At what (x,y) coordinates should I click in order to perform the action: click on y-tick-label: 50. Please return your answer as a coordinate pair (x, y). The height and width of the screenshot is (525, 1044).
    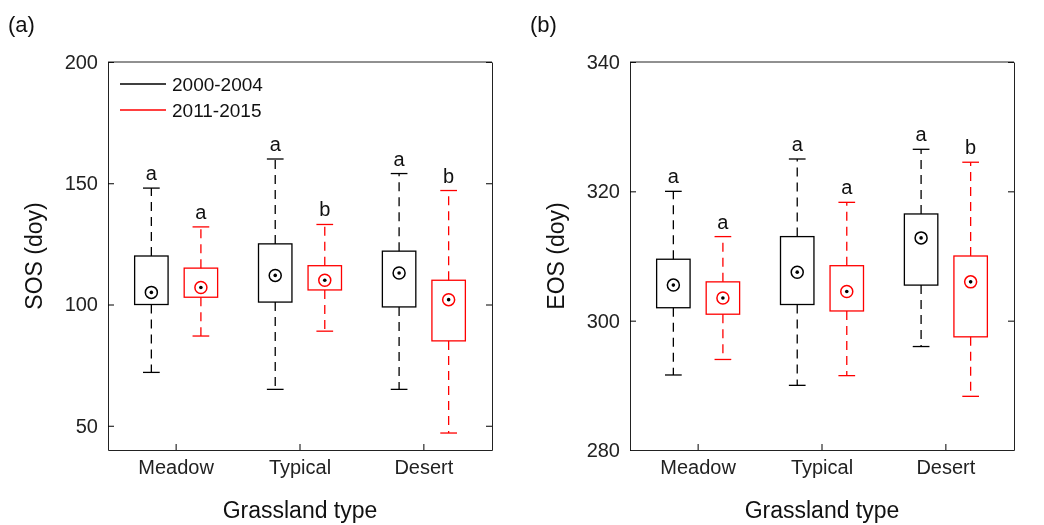
    Looking at the image, I should click on (86, 425).